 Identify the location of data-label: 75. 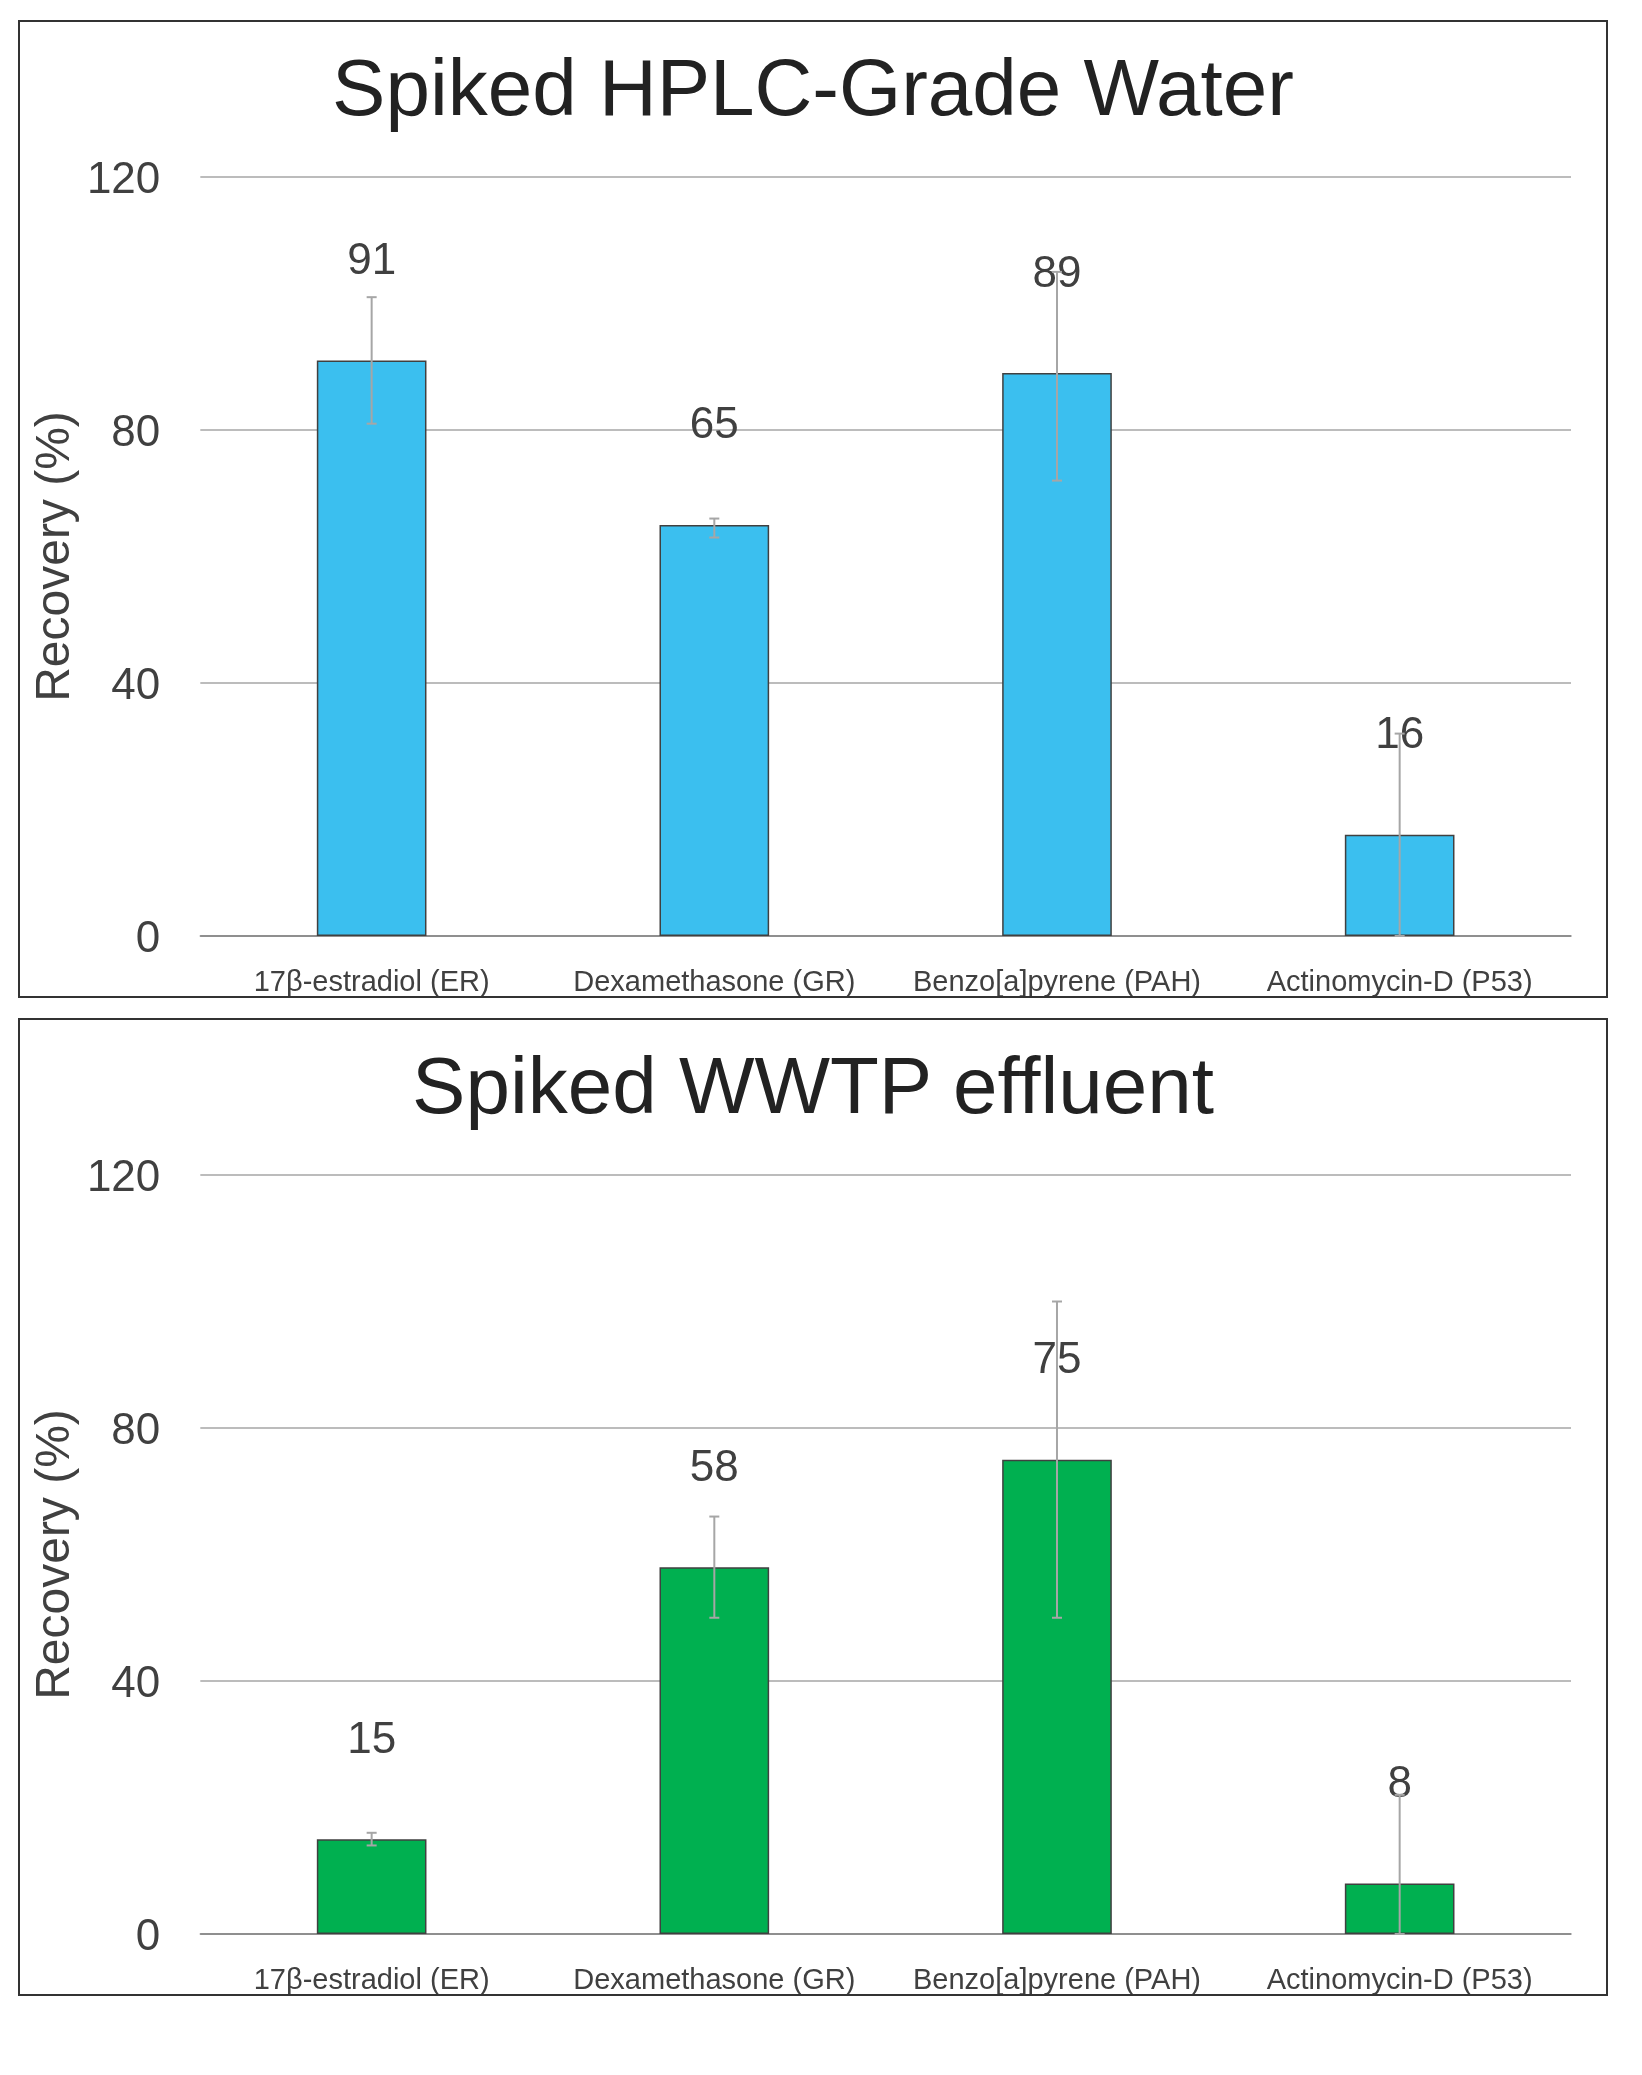
(1057, 1358).